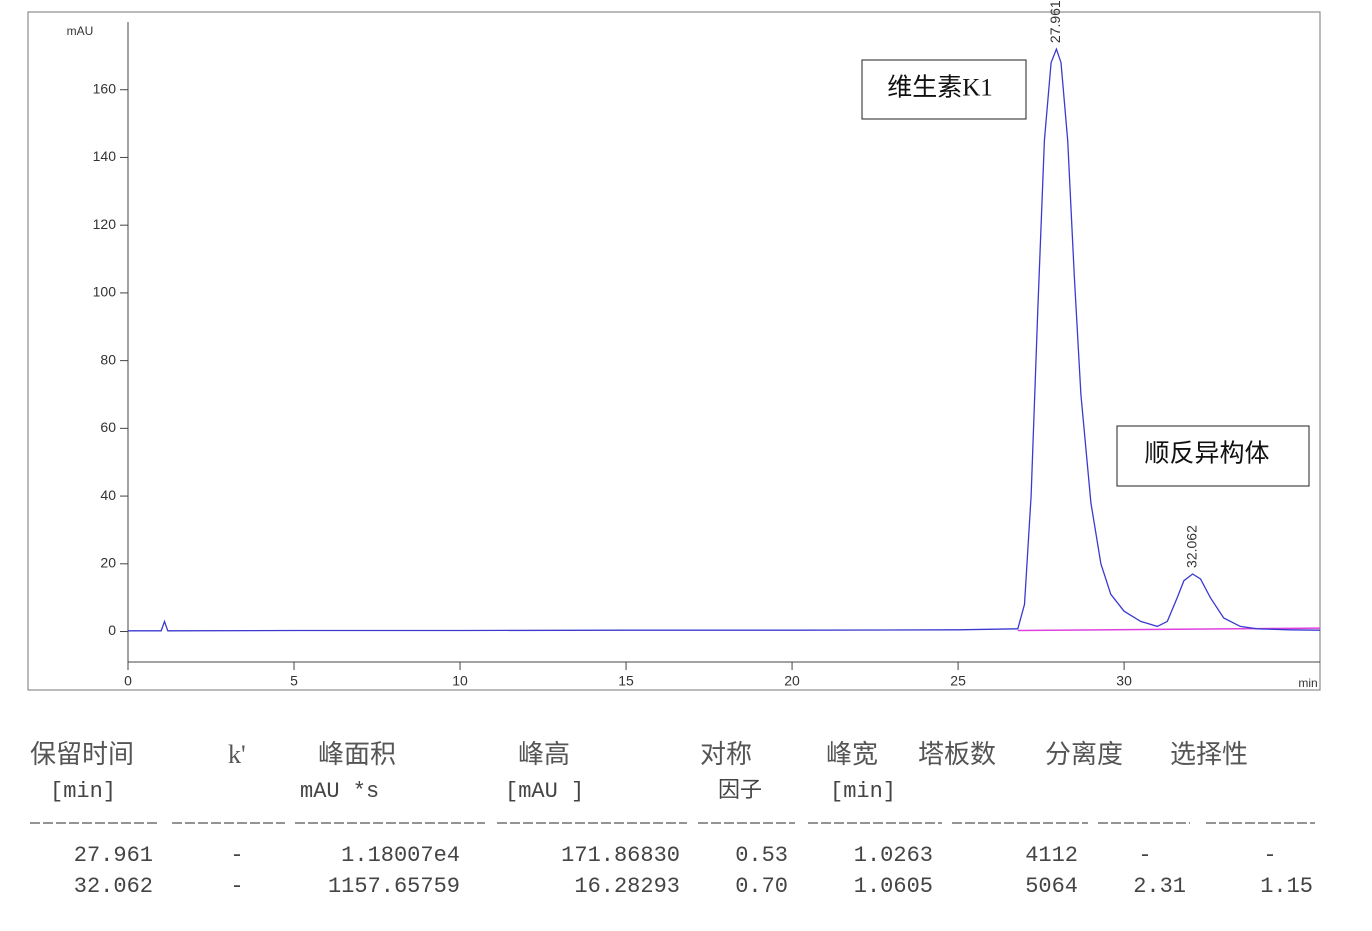 The width and height of the screenshot is (1372, 931). Describe the element at coordinates (620, 855) in the screenshot. I see `table-cell: 171.86830` at that location.